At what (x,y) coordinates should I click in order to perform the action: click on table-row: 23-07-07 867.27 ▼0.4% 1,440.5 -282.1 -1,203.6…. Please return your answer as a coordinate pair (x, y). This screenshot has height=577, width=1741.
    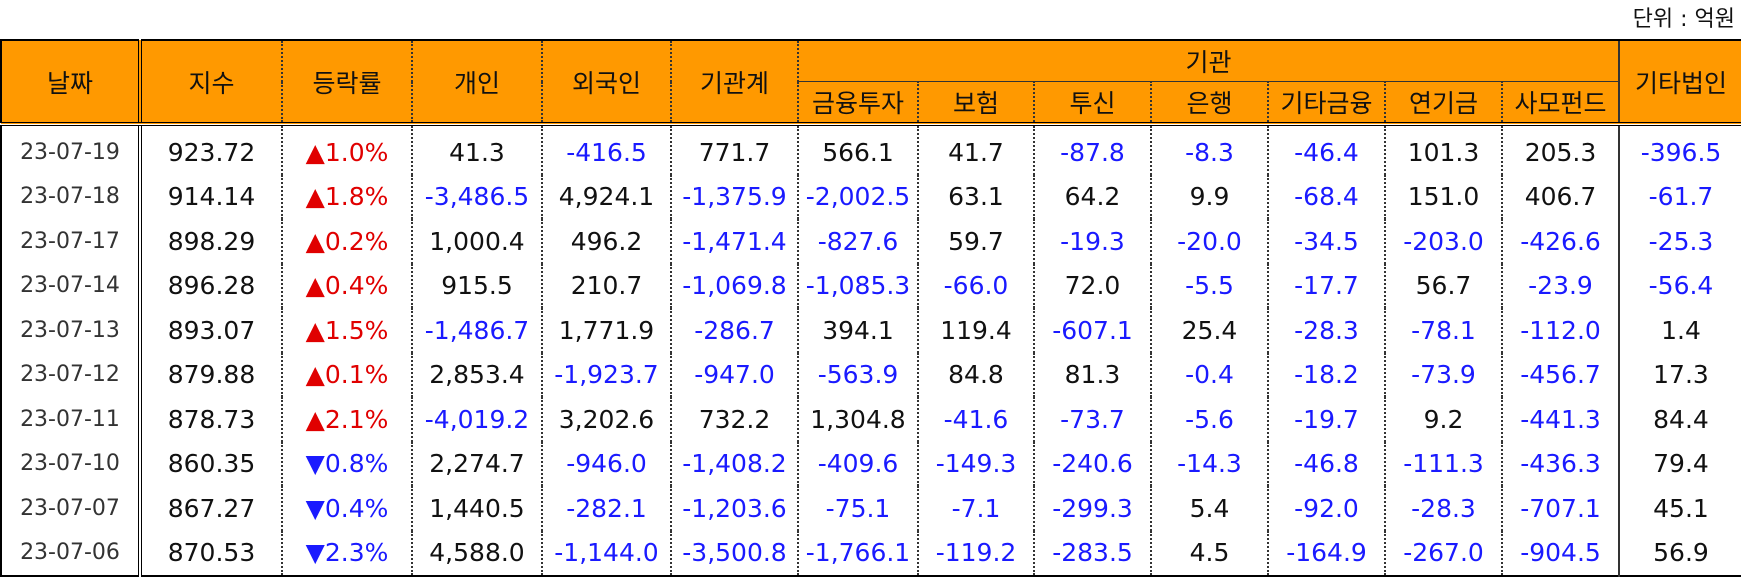
    Looking at the image, I should click on (870, 508).